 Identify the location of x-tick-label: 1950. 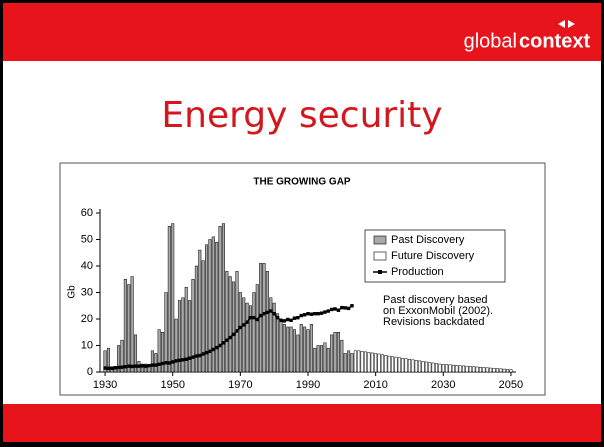
(172, 385).